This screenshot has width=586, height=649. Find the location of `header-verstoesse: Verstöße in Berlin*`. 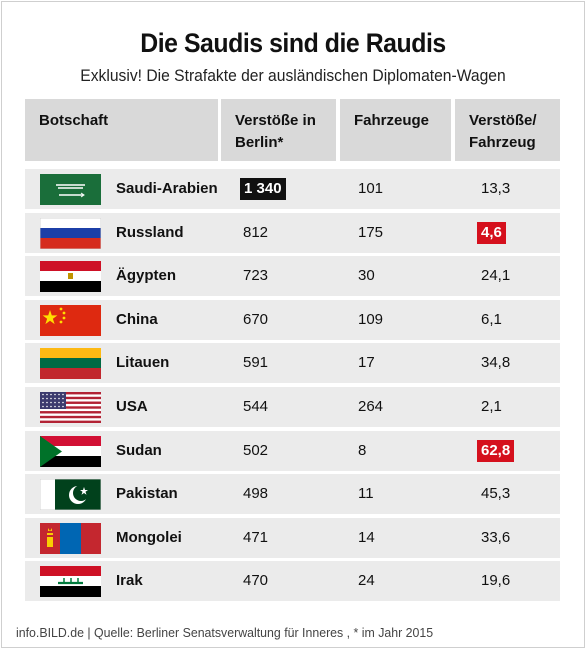

header-verstoesse: Verstöße in Berlin* is located at coordinates (278, 130).